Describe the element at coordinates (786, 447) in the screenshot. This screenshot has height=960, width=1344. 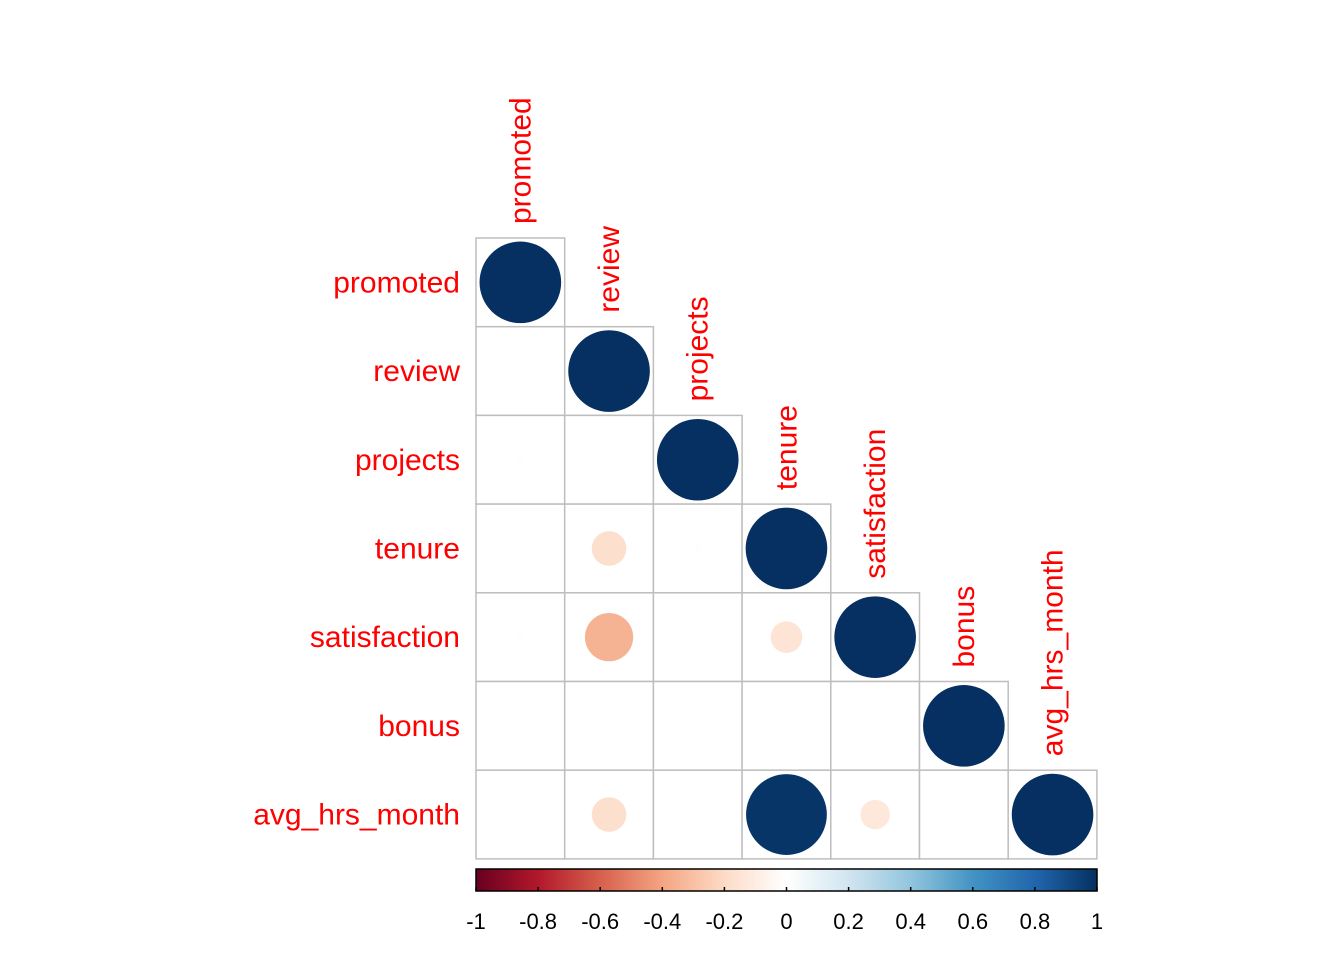
I see `column-label-tenure: tenure` at that location.